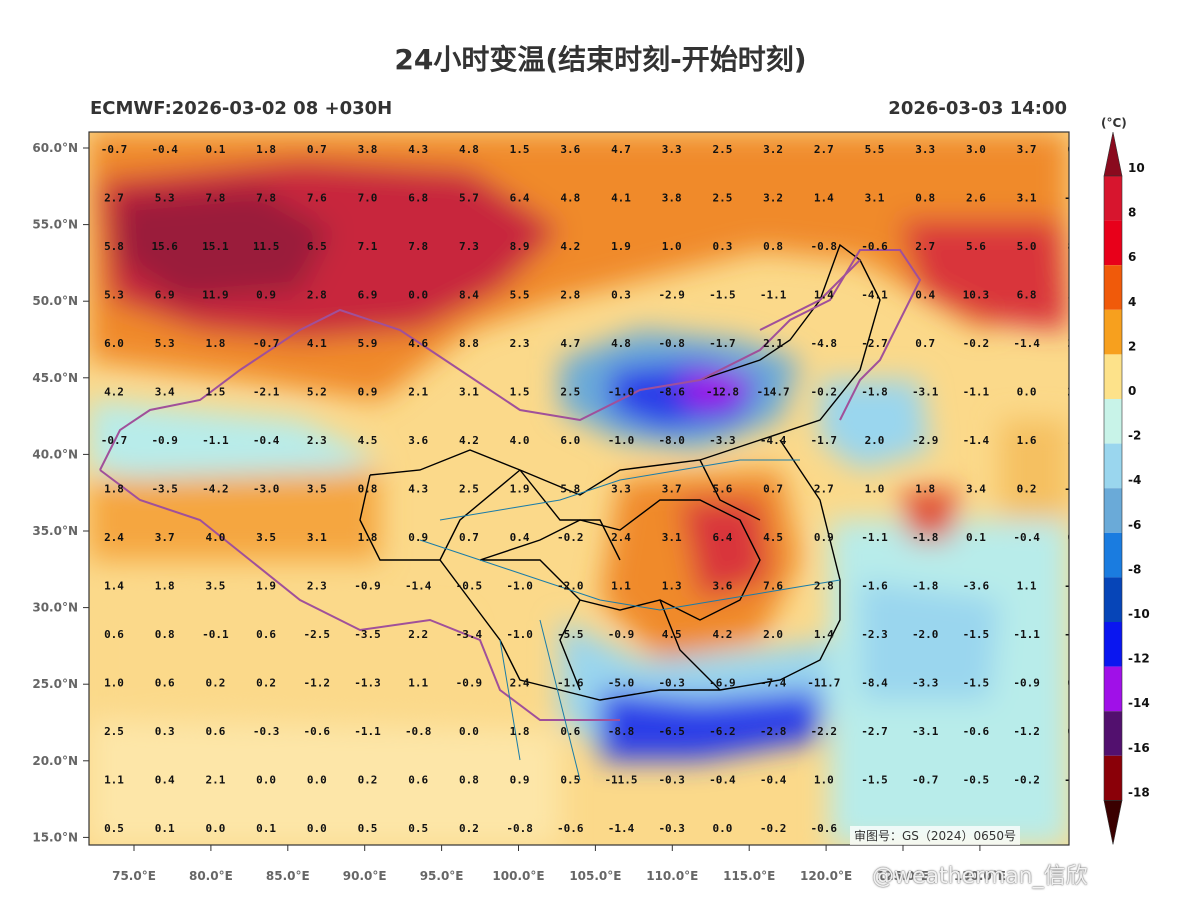 This screenshot has width=1201, height=900. What do you see at coordinates (621, 683) in the screenshot?
I see `grid-value: -5.0` at bounding box center [621, 683].